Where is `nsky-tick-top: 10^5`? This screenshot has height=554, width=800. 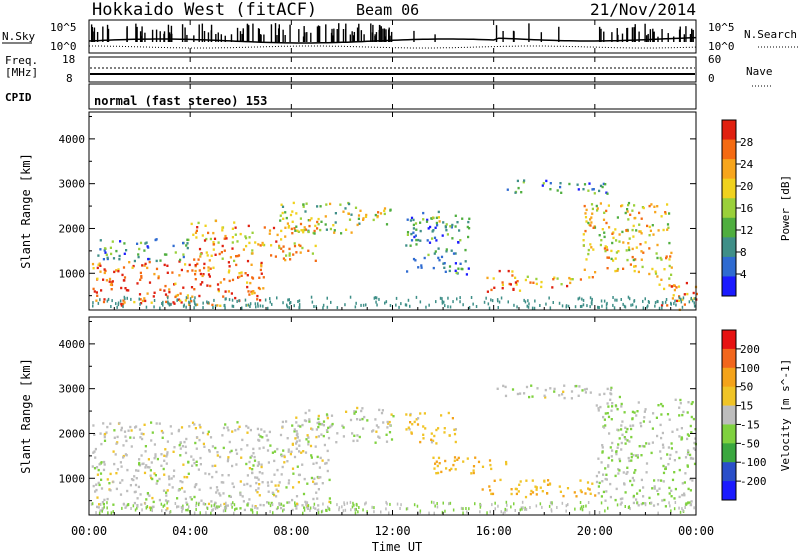
nsky-tick-top: 10^5 is located at coordinates (63, 27).